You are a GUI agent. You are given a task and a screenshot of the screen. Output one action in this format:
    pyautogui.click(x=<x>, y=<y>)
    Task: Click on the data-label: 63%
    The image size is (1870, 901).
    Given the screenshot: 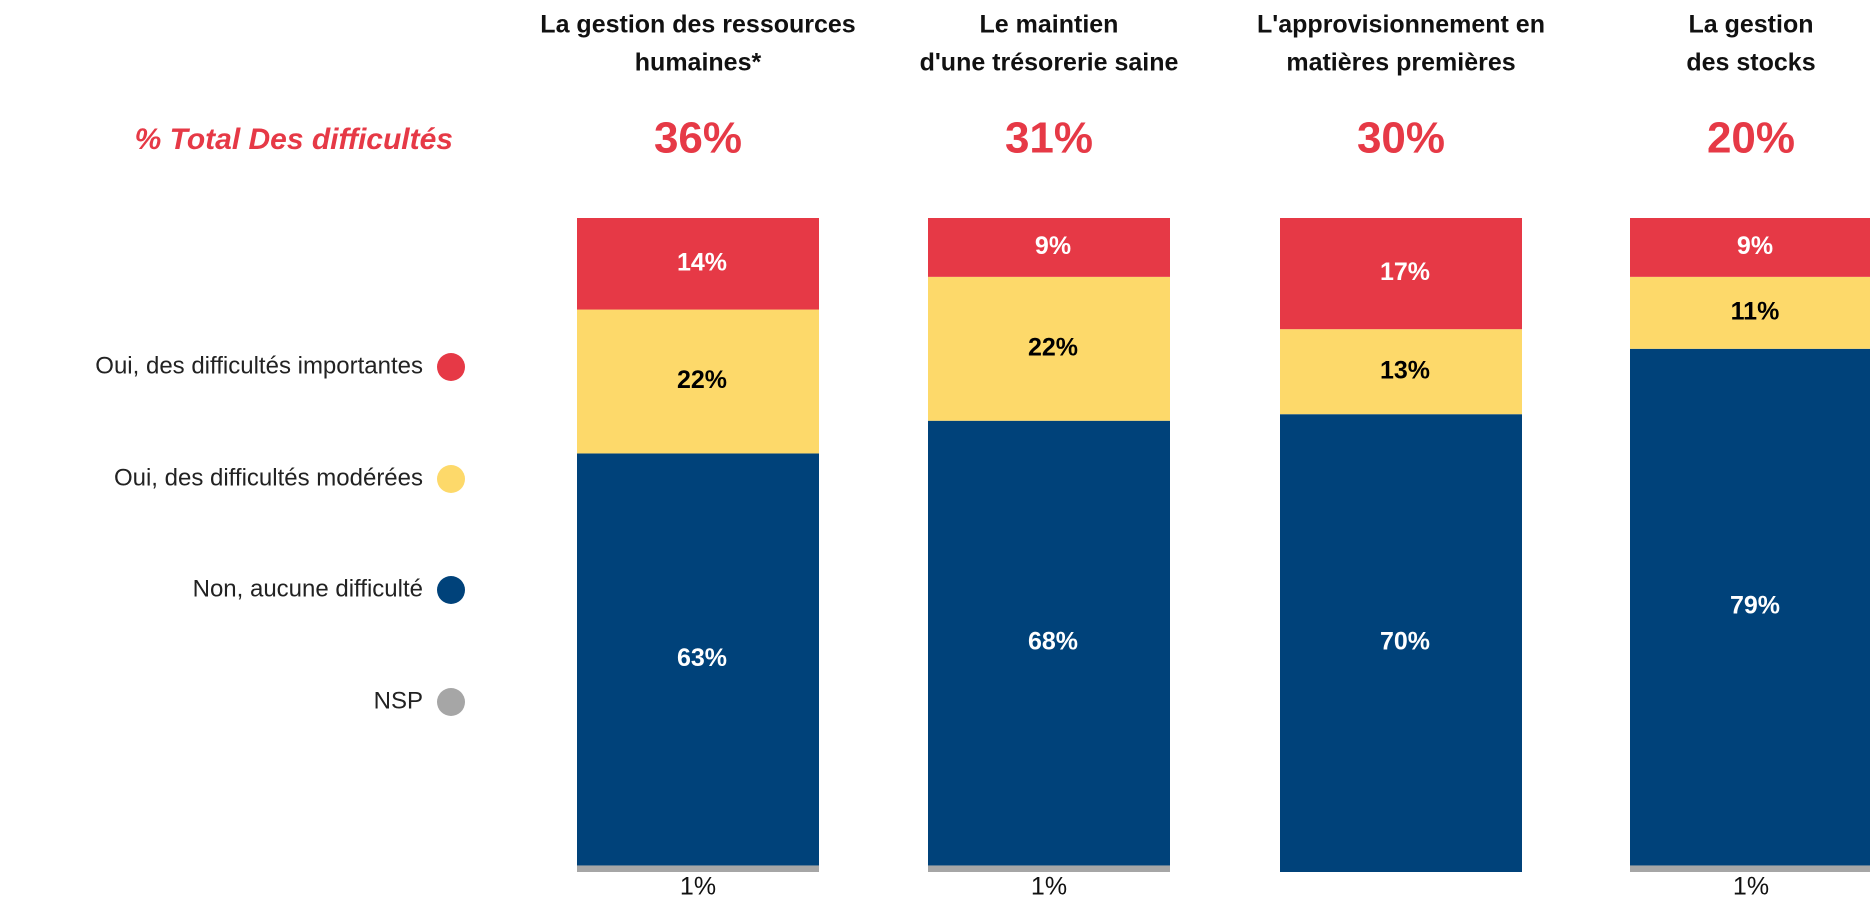 What is the action you would take?
    pyautogui.click(x=702, y=658)
    